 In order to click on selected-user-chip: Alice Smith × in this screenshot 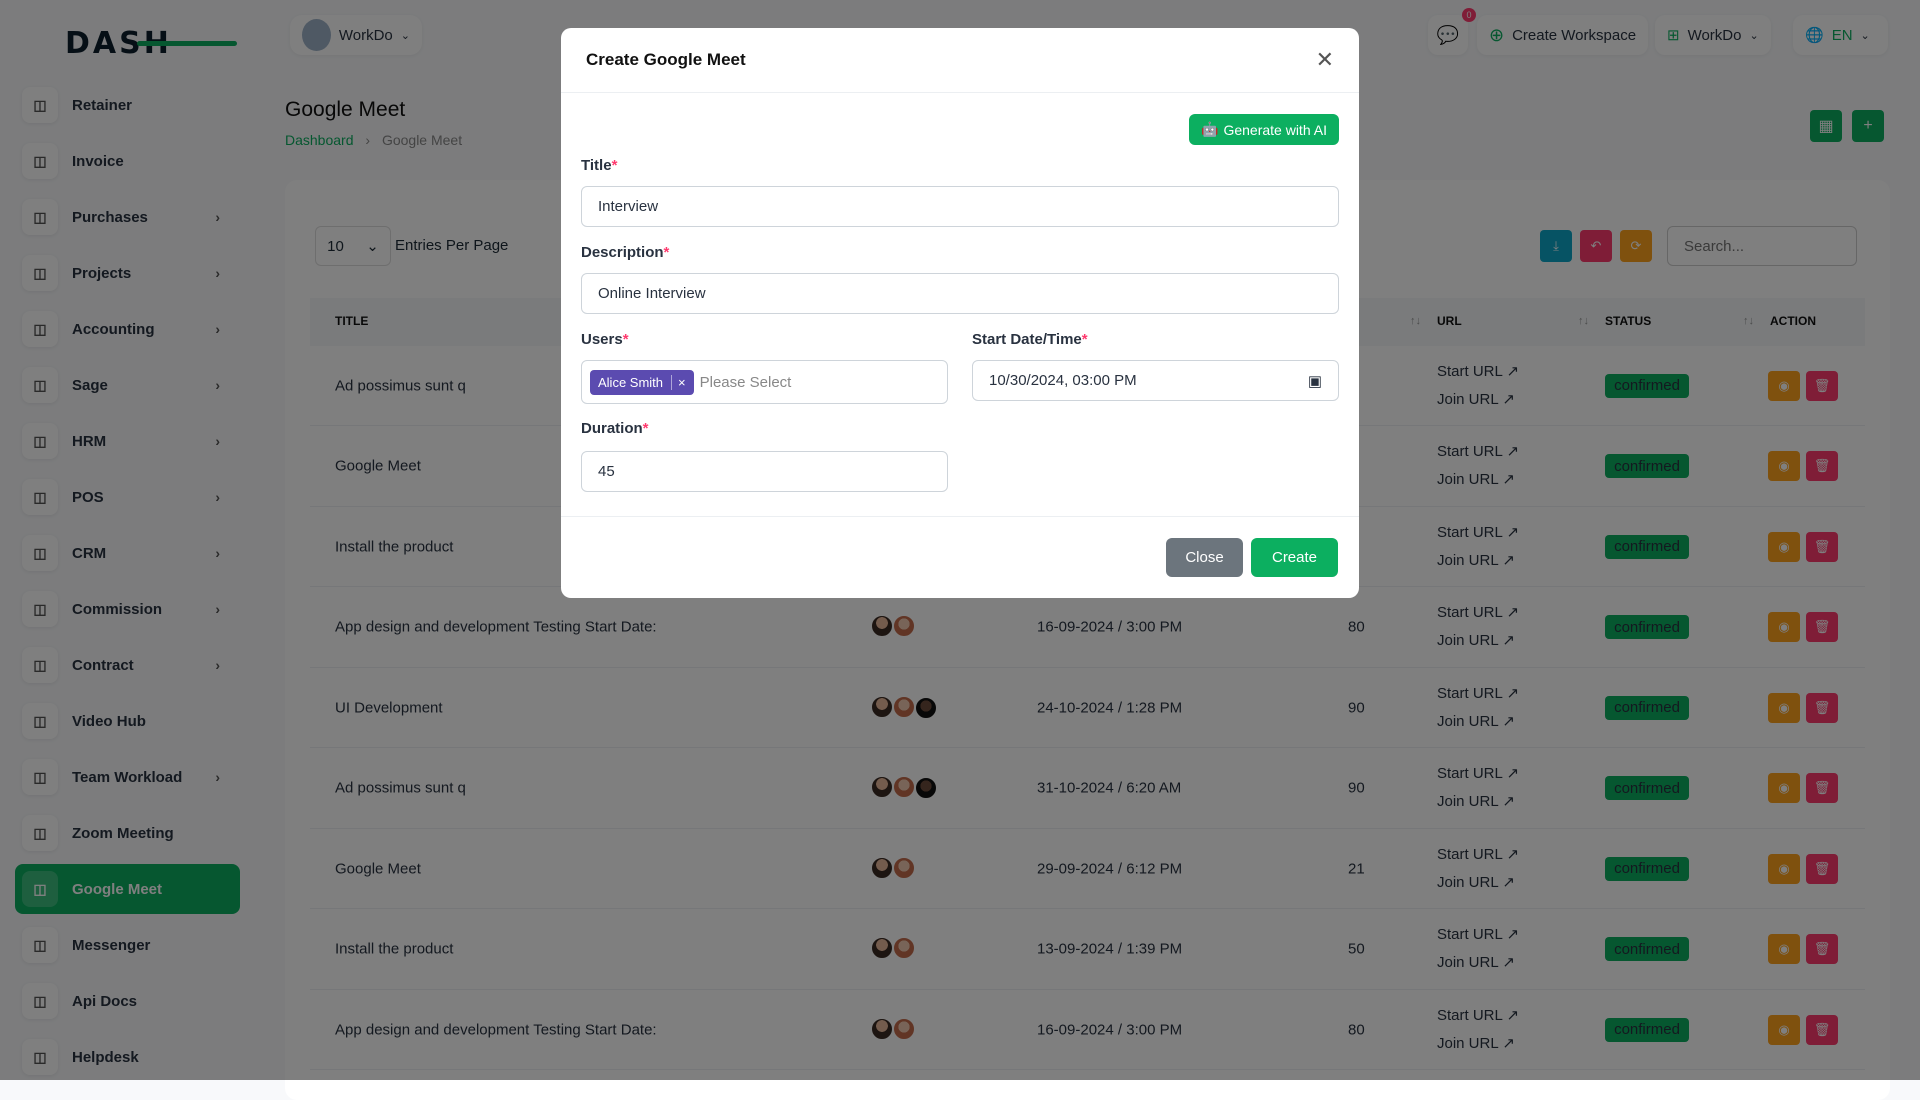, I will do `click(642, 382)`.